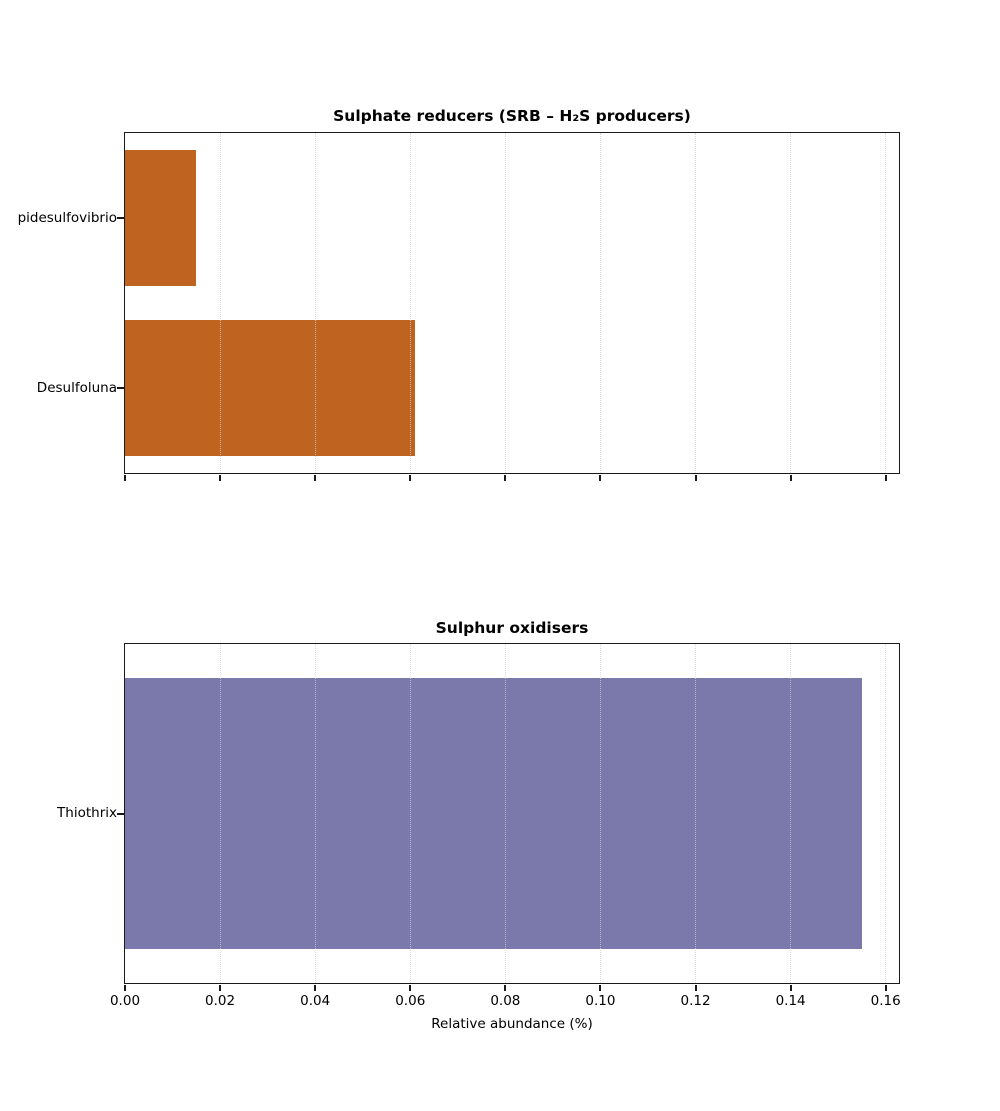 The image size is (1000, 1111). Describe the element at coordinates (76, 387) in the screenshot. I see `y-tick-label: Desulfoluna` at that location.